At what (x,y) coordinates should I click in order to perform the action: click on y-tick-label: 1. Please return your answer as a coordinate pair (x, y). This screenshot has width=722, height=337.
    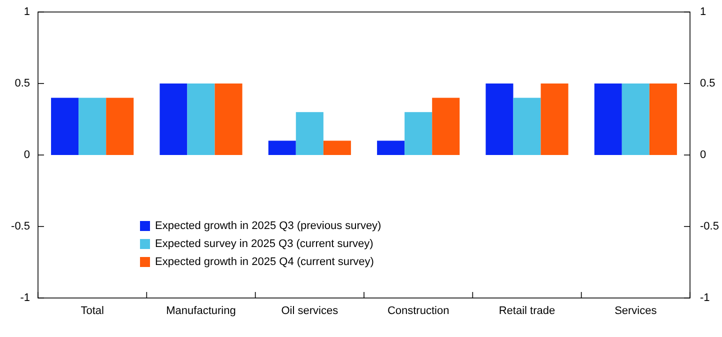
    Looking at the image, I should click on (27, 12).